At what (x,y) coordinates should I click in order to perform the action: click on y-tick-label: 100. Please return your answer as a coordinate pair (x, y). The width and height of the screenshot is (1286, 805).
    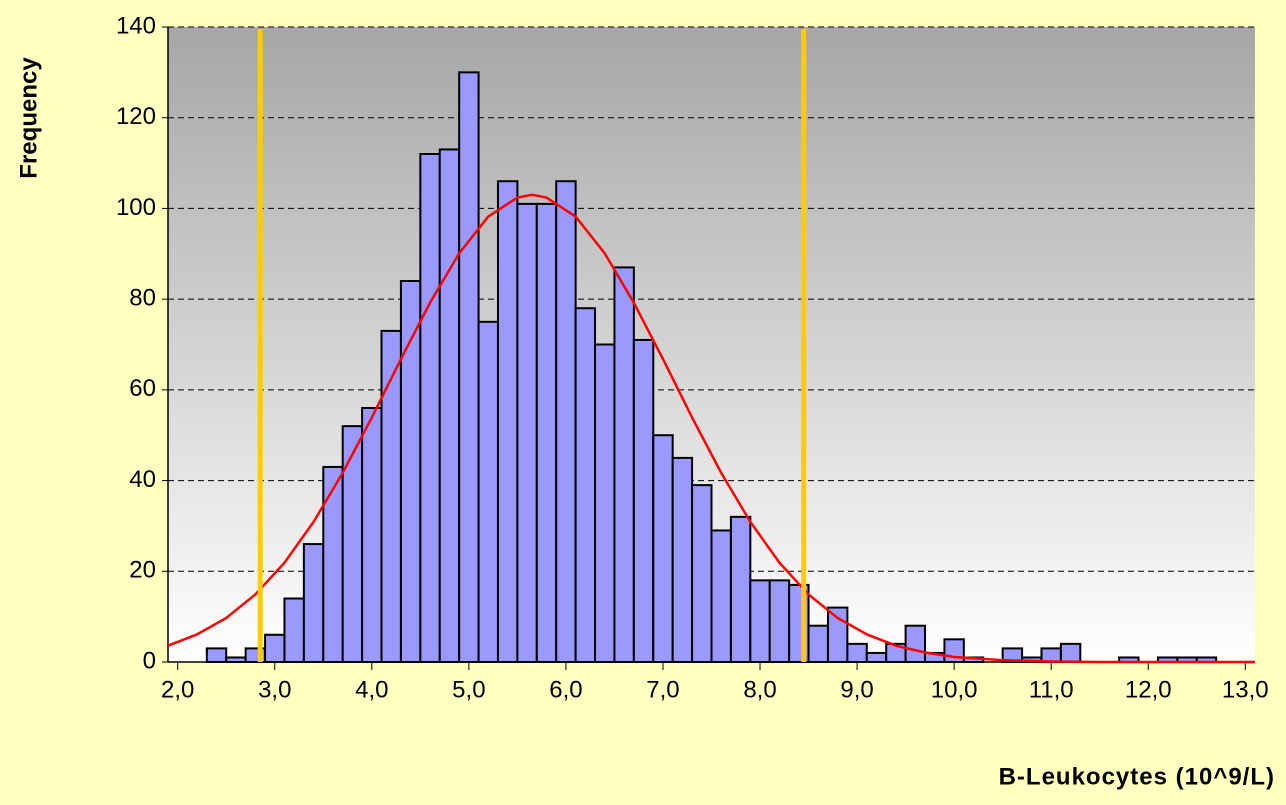
    Looking at the image, I should click on (136, 207).